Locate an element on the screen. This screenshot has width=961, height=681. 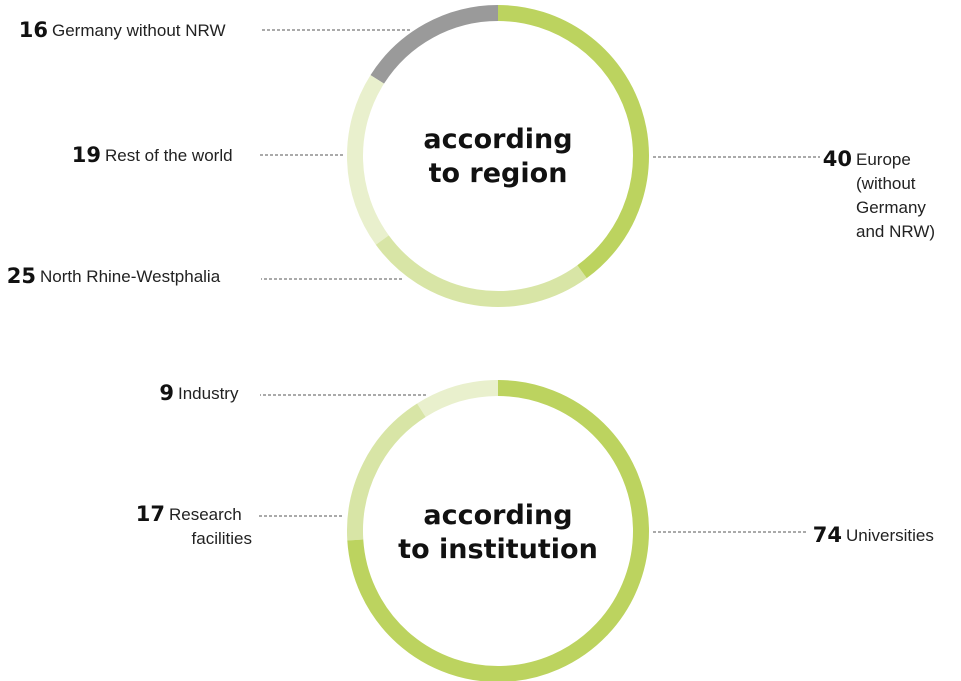
slice-industry is located at coordinates (458, 399).